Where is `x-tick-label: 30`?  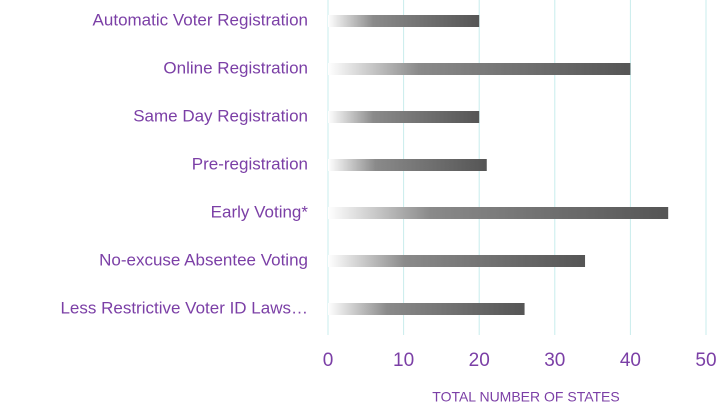
x-tick-label: 30 is located at coordinates (554, 360).